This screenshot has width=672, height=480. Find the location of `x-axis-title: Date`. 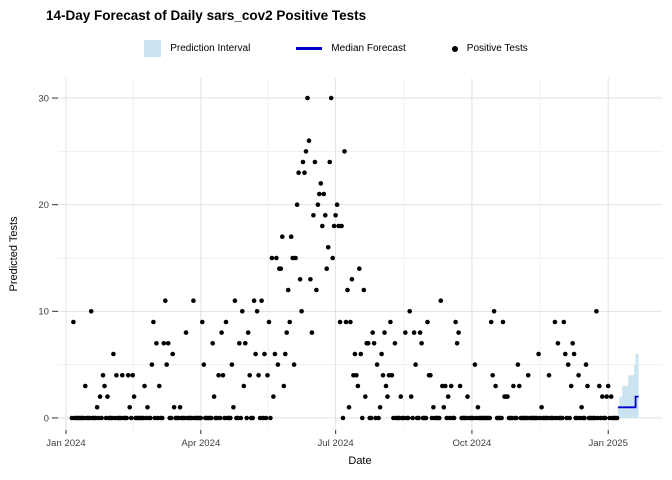

x-axis-title: Date is located at coordinates (360, 461).